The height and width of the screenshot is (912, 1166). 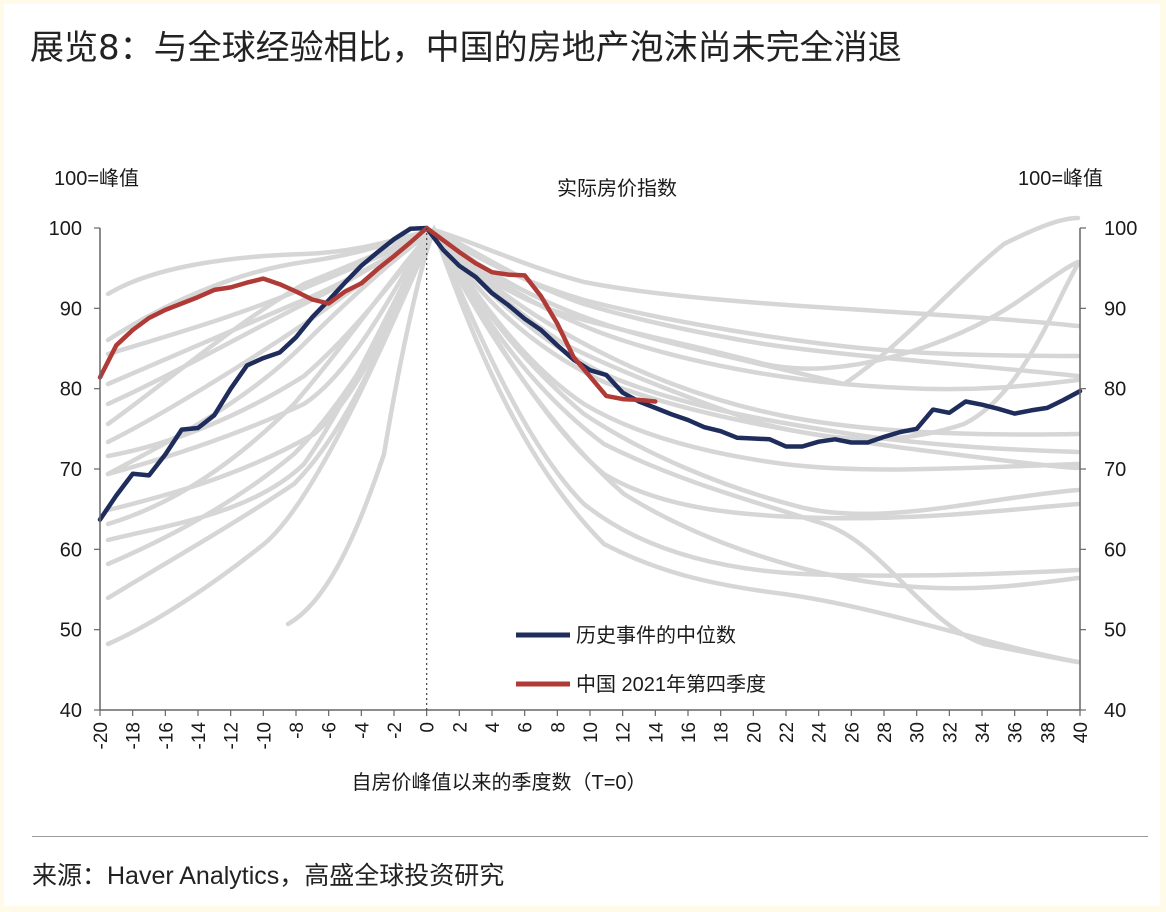 I want to click on x-tick-label: 30, so click(x=918, y=732).